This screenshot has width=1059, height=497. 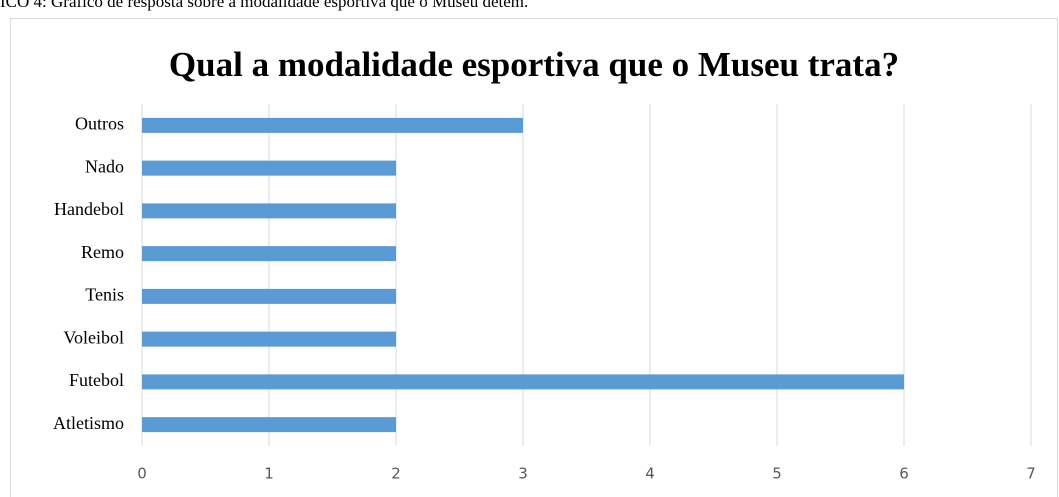 I want to click on y-tick-label: Tenis, so click(x=104, y=295).